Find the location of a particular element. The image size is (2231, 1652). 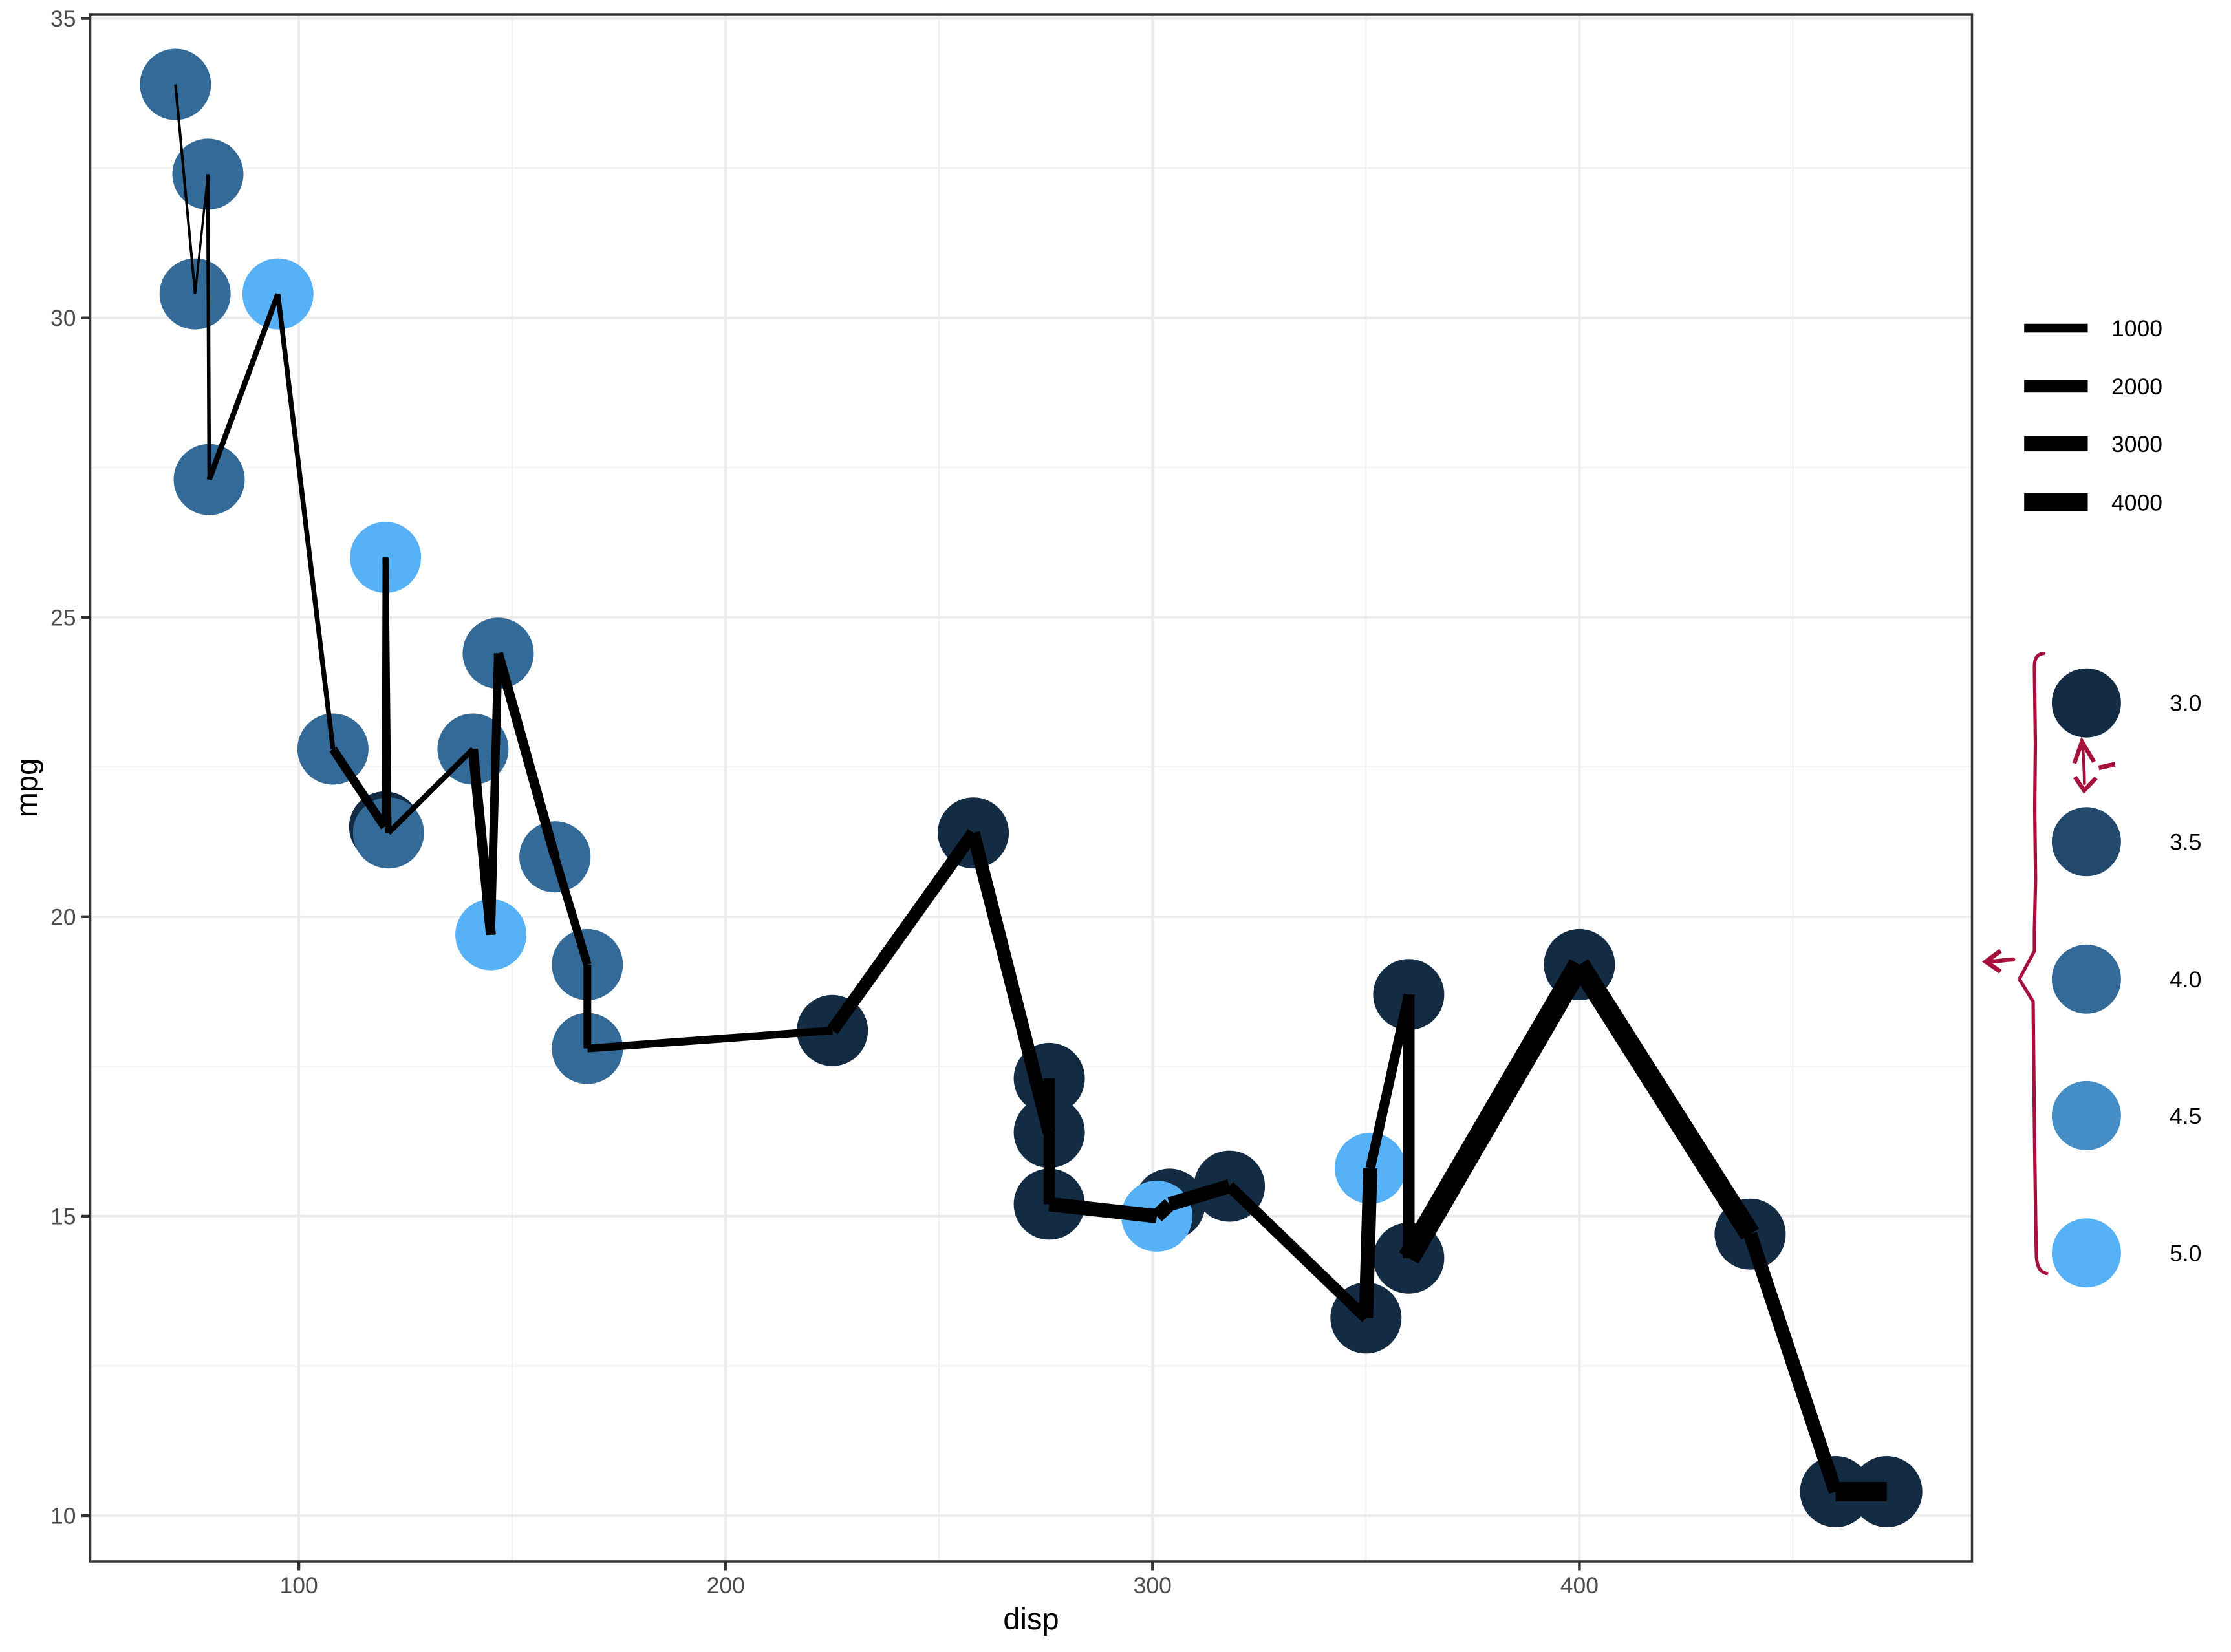

svg-text: mpg is located at coordinates (26, 788).